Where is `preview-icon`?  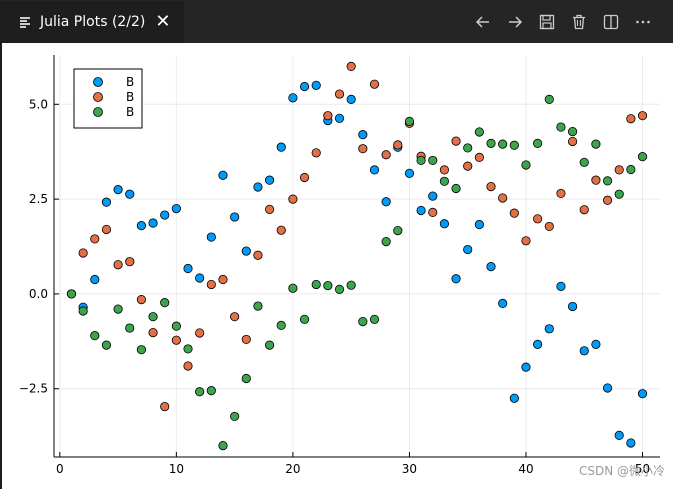
preview-icon is located at coordinates (26, 22).